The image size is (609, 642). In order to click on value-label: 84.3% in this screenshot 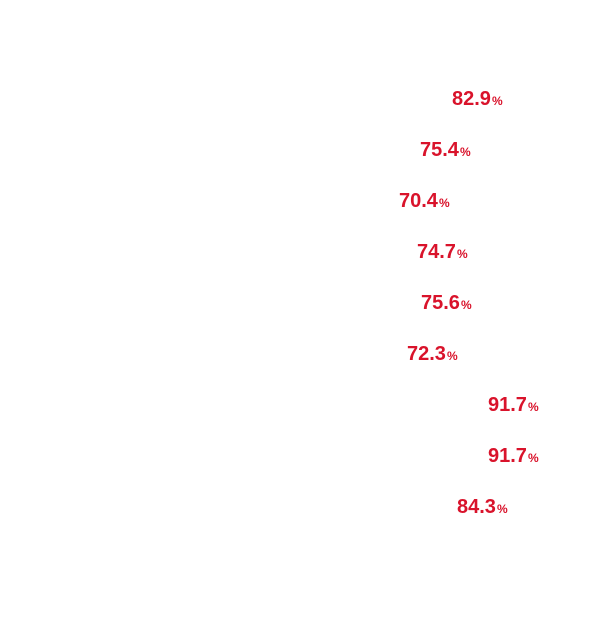, I will do `click(482, 507)`.